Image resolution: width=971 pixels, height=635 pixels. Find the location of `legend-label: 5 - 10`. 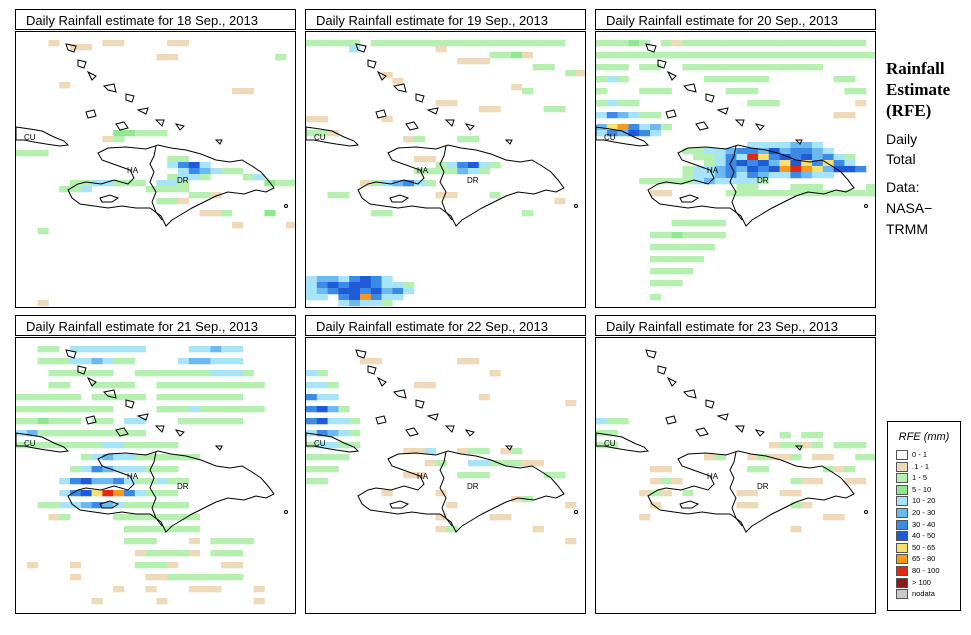

legend-label: 5 - 10 is located at coordinates (922, 489).